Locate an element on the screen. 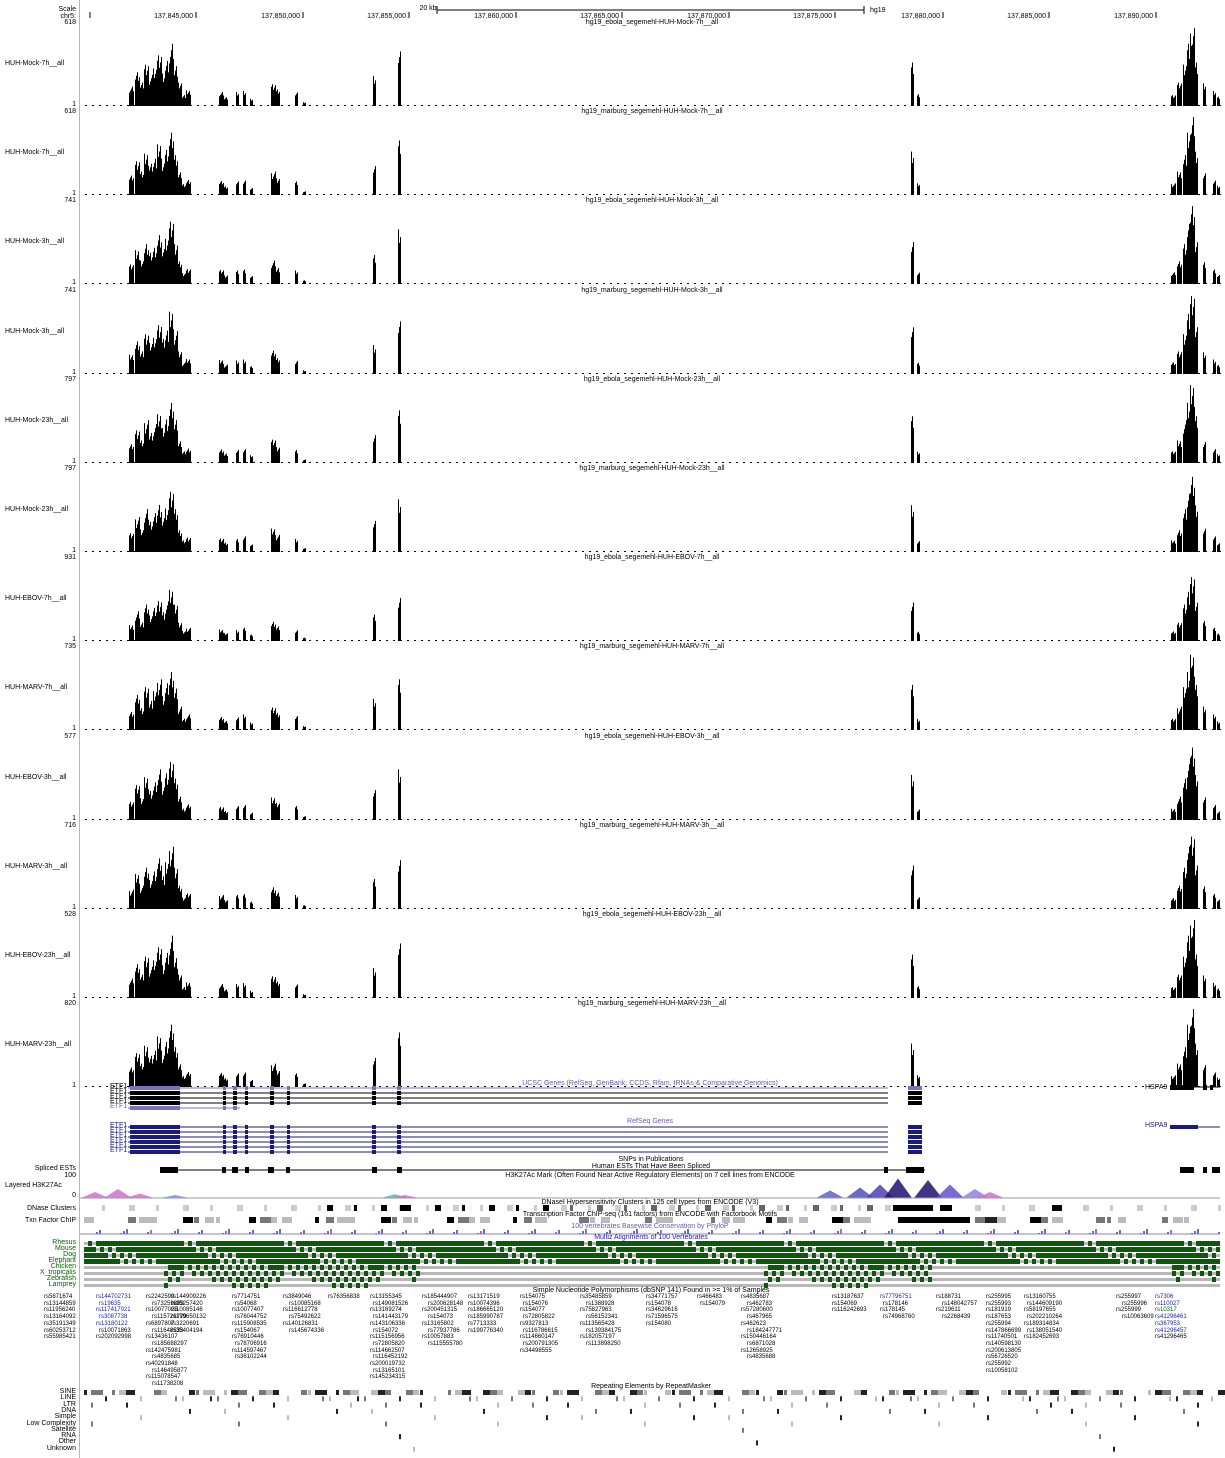 Image resolution: width=1225 pixels, height=1458 pixels. track-title: hg19_marburg_segemehl-HUH-MARV-7h__all is located at coordinates (652, 647).